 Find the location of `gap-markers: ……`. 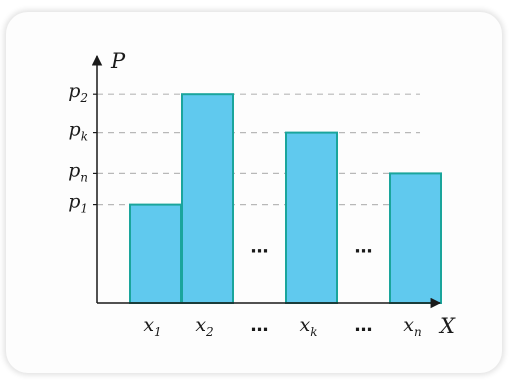

gap-markers: …… is located at coordinates (312, 247).